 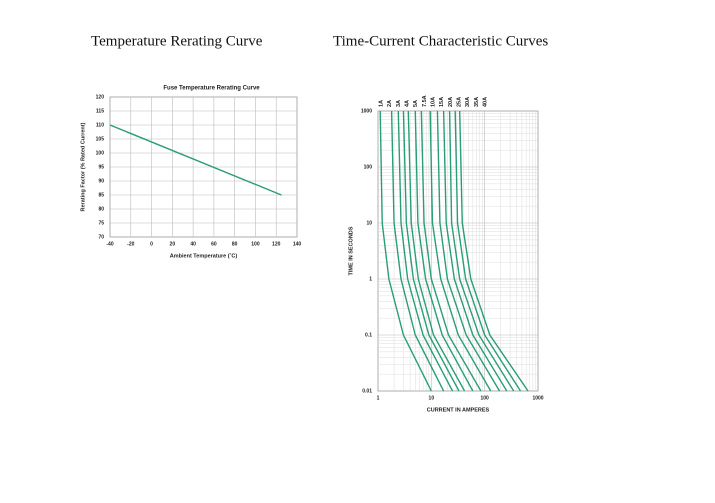 I want to click on series-label: 10A, so click(x=433, y=102).